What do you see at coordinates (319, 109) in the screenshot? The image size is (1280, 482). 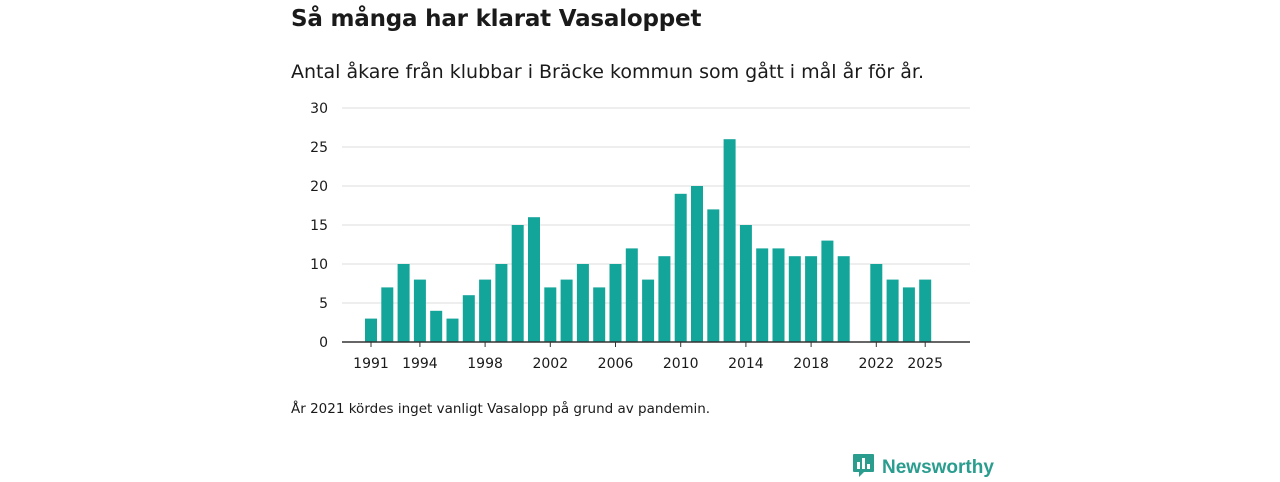 I see `y-tick-label: 30` at bounding box center [319, 109].